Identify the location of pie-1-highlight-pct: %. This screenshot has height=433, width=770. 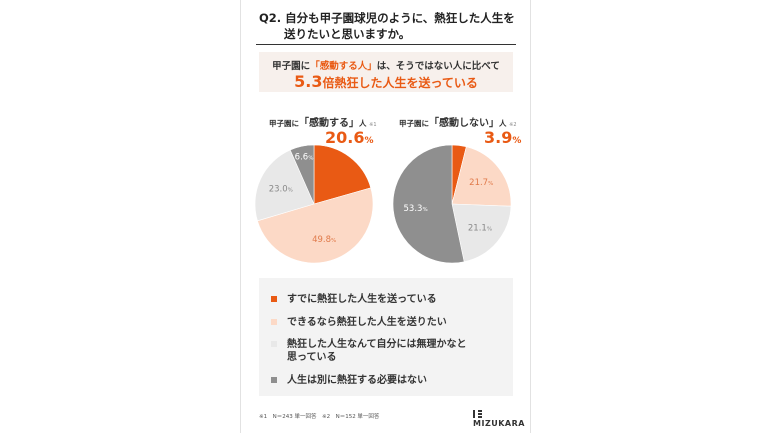
(369, 141).